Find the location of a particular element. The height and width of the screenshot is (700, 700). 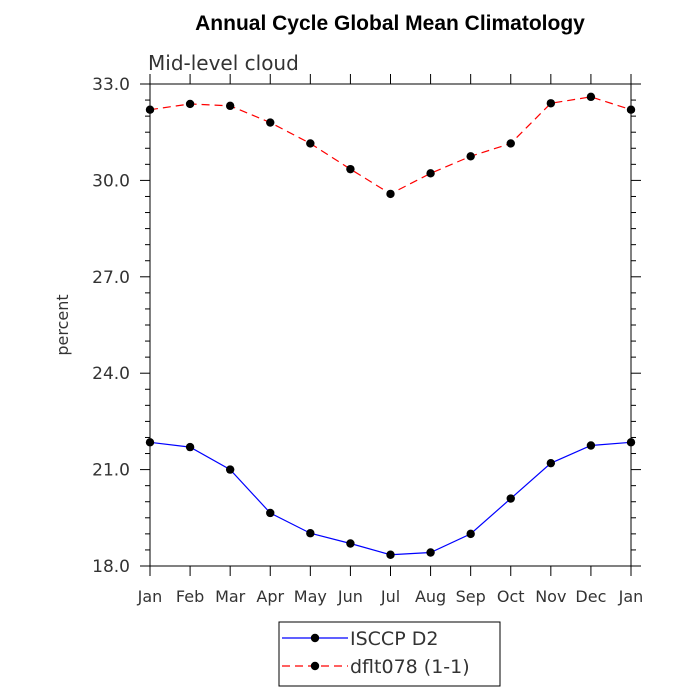

legend: ISCCP D2 dflt078 (1-1) is located at coordinates (389, 654).